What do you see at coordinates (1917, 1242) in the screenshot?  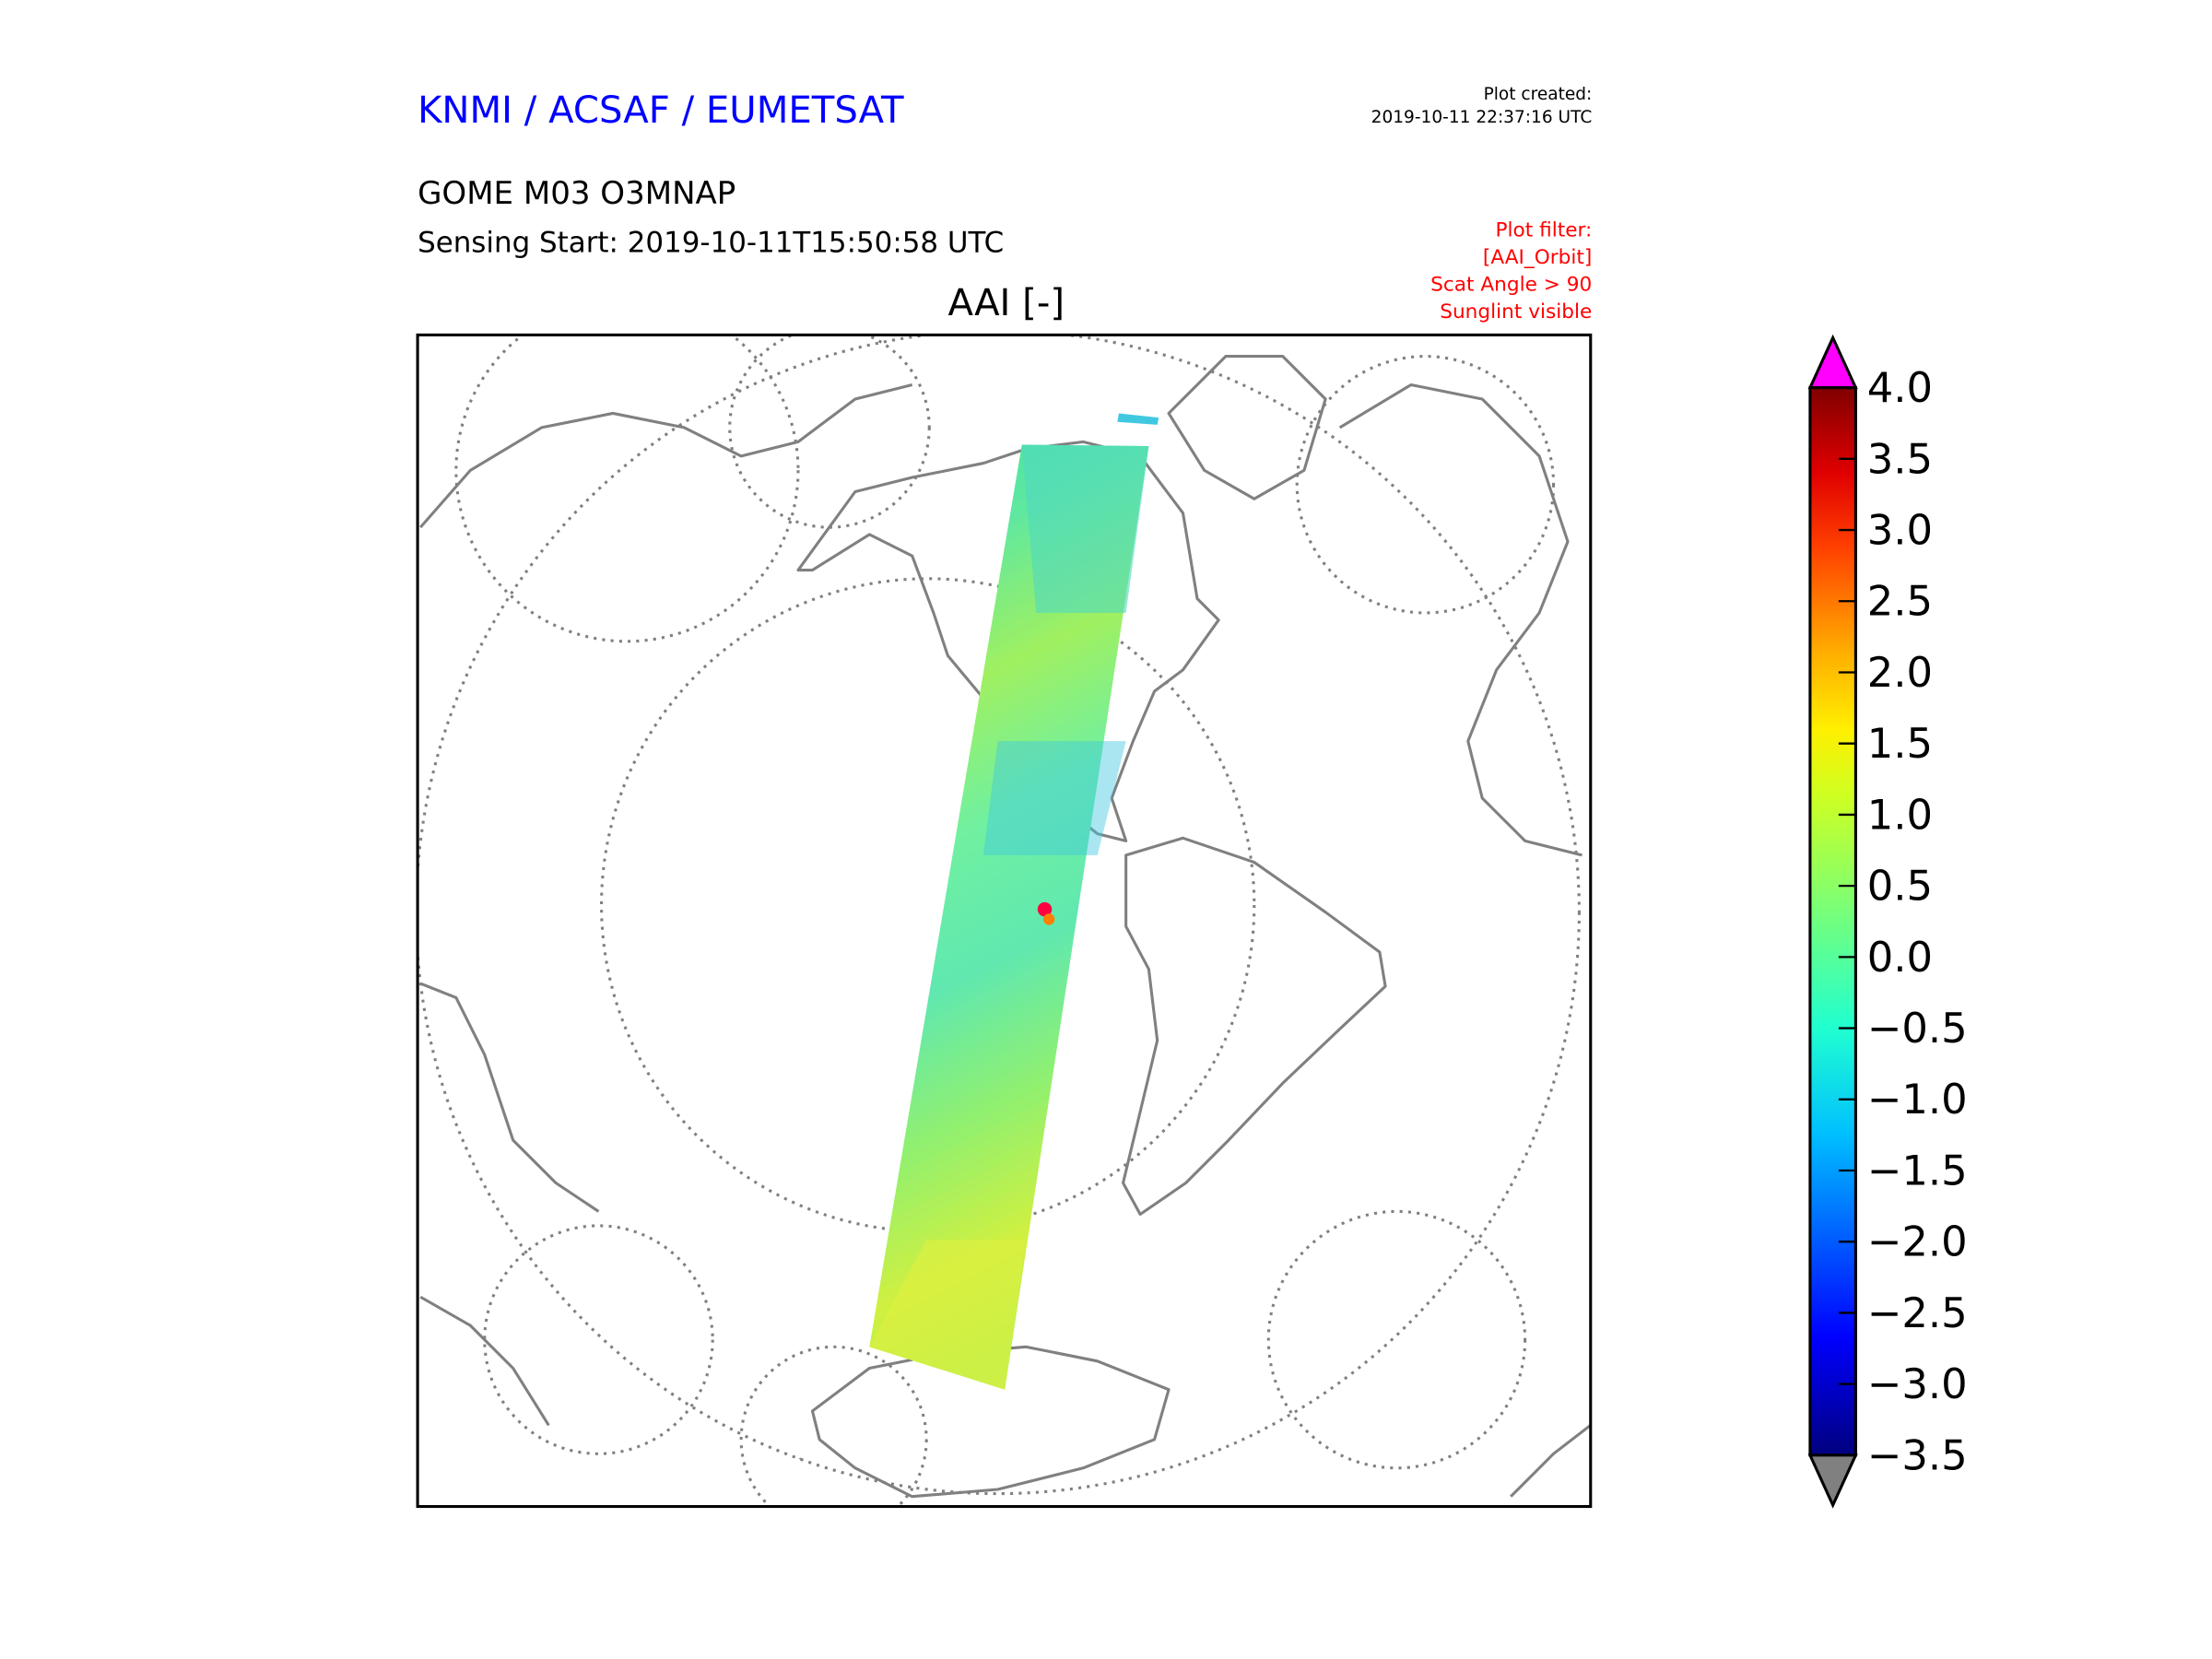 I see `colorbar-tick-label: −2.0` at bounding box center [1917, 1242].